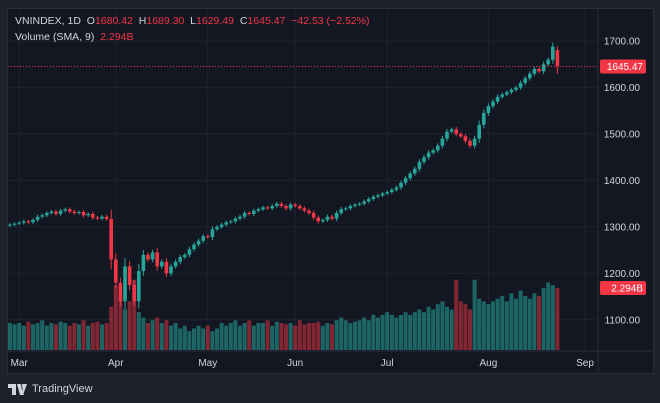  What do you see at coordinates (20, 363) in the screenshot?
I see `x-tick-label: Mar` at bounding box center [20, 363].